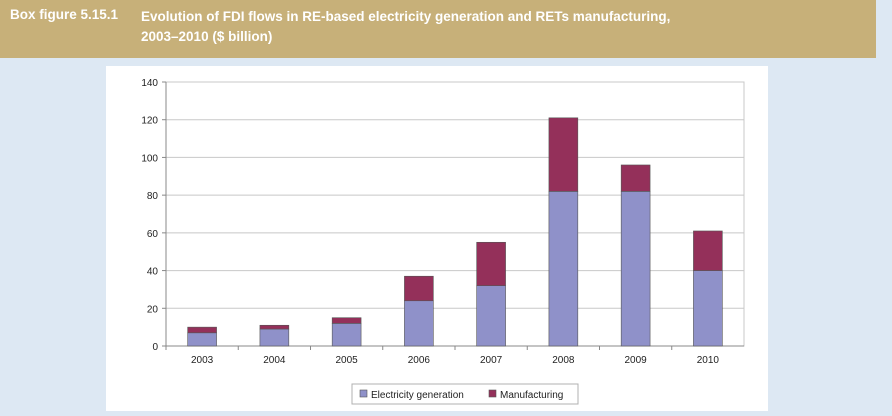  Describe the element at coordinates (708, 360) in the screenshot. I see `x-tick-label: 2010` at that location.